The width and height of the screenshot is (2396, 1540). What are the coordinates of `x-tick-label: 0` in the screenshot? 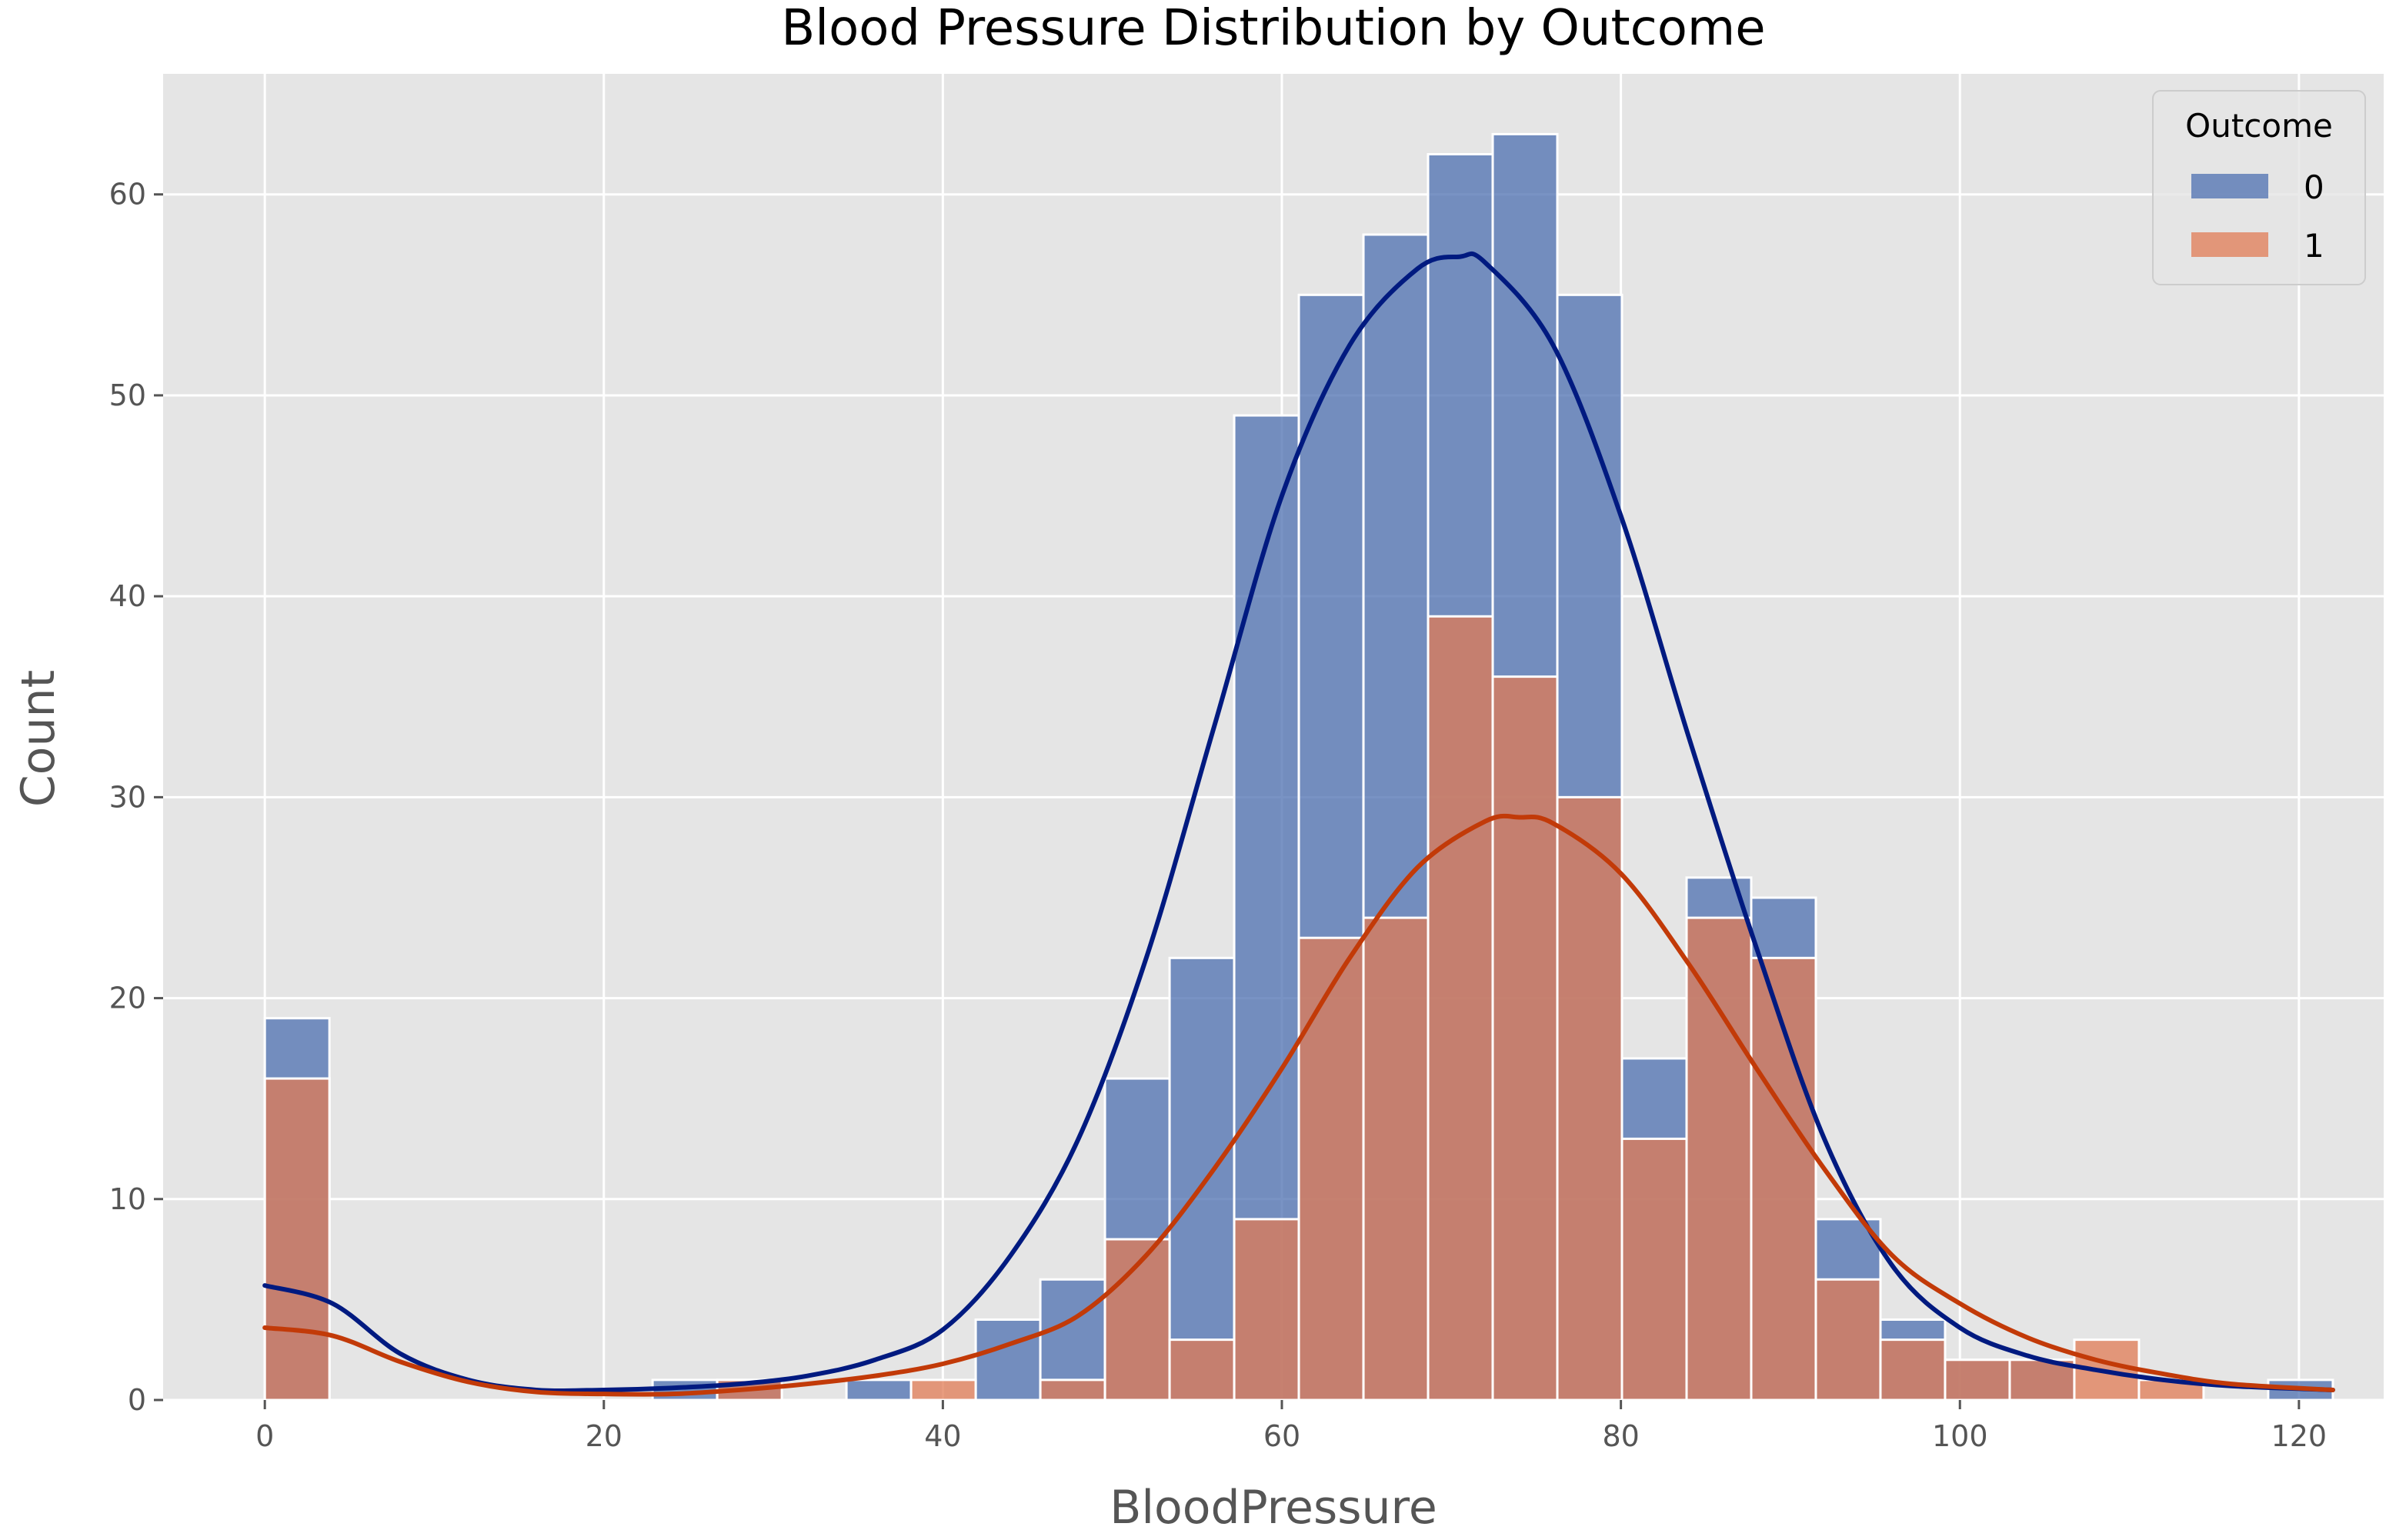 It's located at (264, 1436).